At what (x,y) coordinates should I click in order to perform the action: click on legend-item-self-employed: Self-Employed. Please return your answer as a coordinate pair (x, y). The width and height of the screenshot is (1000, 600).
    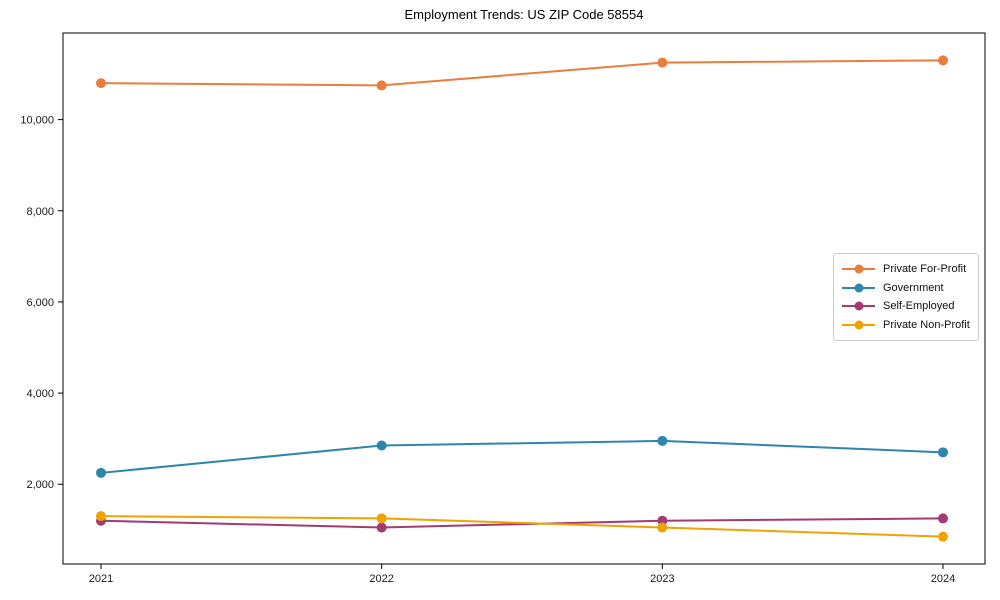
    Looking at the image, I should click on (906, 306).